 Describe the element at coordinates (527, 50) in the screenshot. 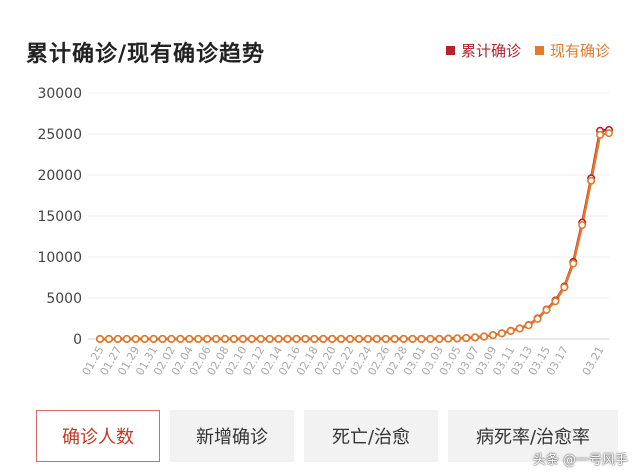

I see `legend: 累计确诊 现有确诊` at that location.